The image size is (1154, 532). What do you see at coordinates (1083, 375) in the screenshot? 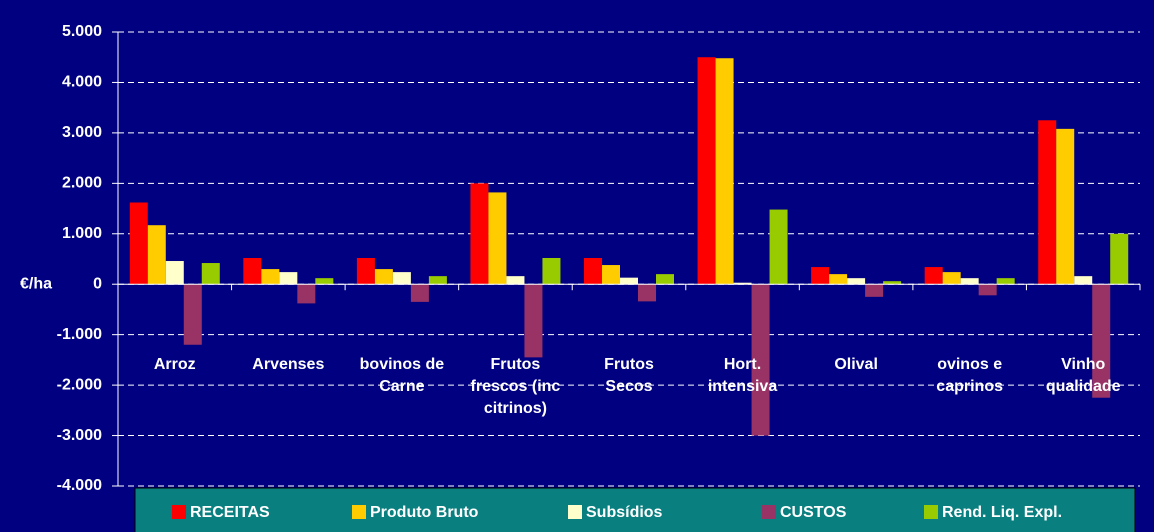
I see `x-tick-label: Vinho qualidade` at bounding box center [1083, 375].